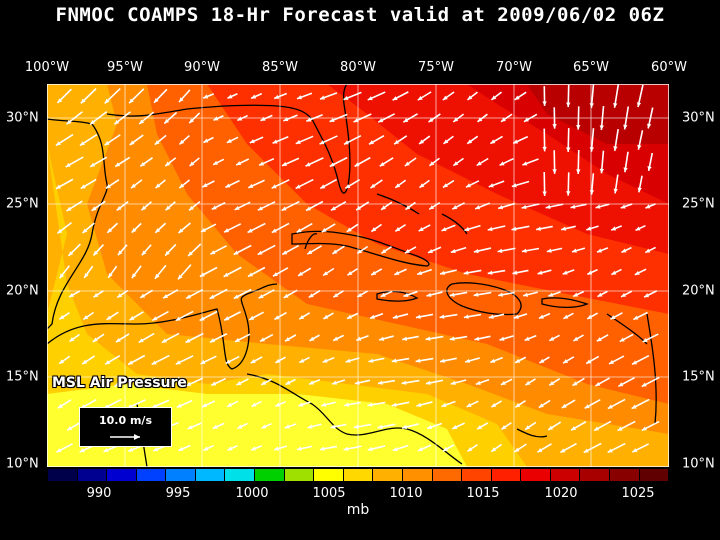 This screenshot has width=720, height=540. Describe the element at coordinates (47, 67) in the screenshot. I see `lon-label: 100°W` at that location.